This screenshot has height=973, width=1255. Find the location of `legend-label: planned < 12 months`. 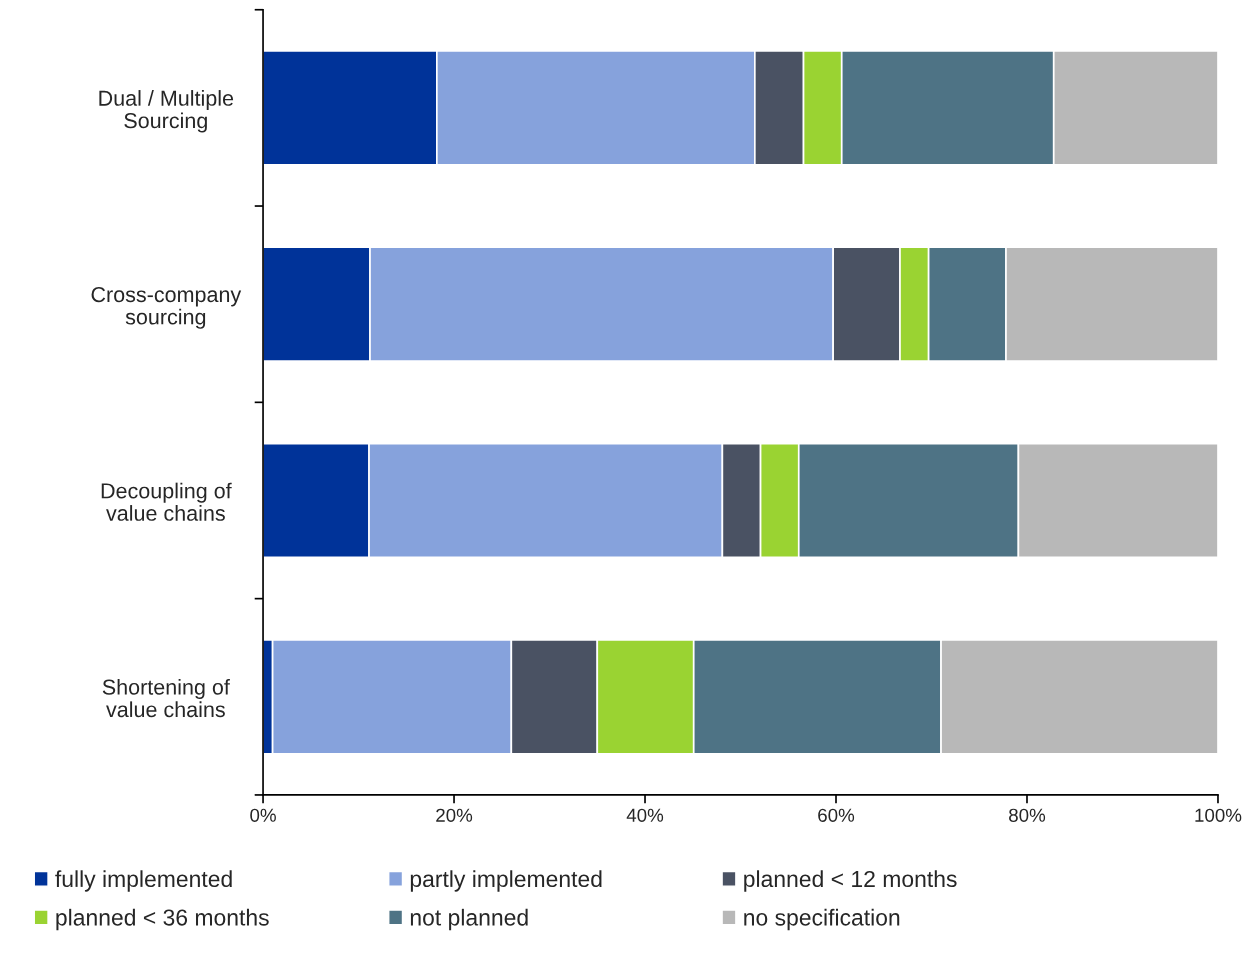

legend-label: planned < 12 months is located at coordinates (850, 881).